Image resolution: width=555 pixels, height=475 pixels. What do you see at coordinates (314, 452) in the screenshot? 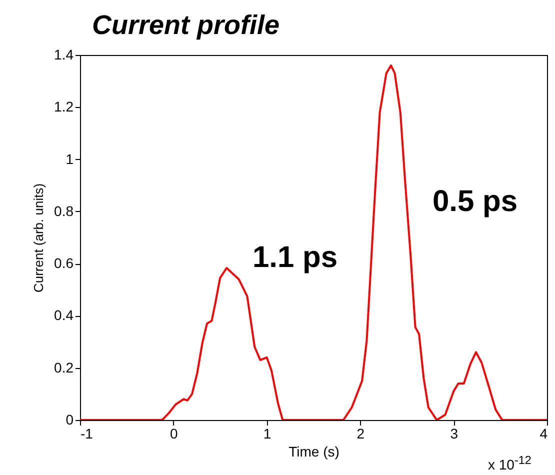
I see `x-axis-title: Time (s)` at bounding box center [314, 452].